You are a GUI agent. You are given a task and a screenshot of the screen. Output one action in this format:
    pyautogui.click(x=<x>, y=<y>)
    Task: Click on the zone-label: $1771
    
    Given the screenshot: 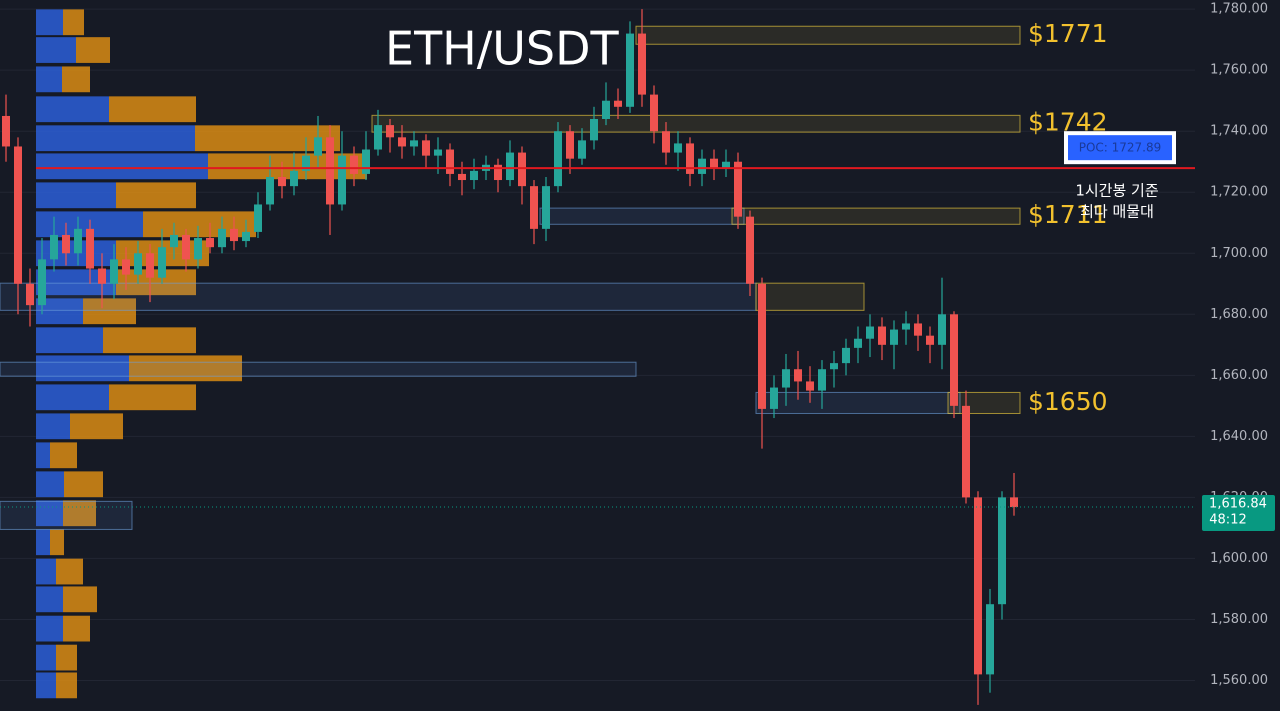 What is the action you would take?
    pyautogui.click(x=1068, y=33)
    